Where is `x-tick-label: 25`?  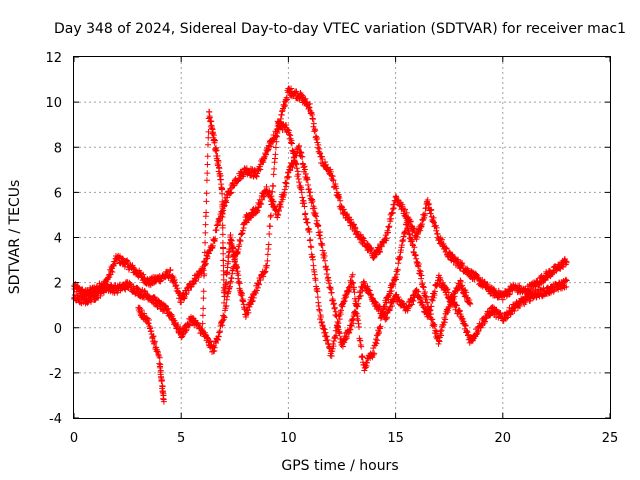 x-tick-label: 25 is located at coordinates (610, 438).